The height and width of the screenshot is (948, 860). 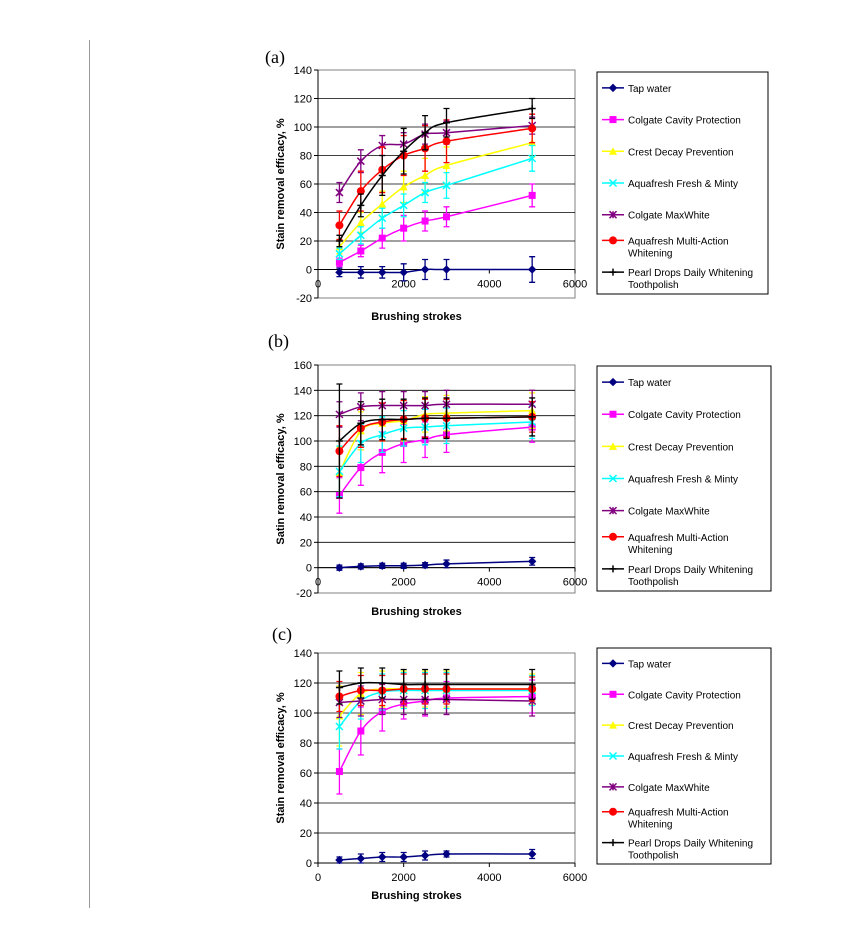 I want to click on y-axis-title: Stain removal efficacy, %, so click(x=281, y=757).